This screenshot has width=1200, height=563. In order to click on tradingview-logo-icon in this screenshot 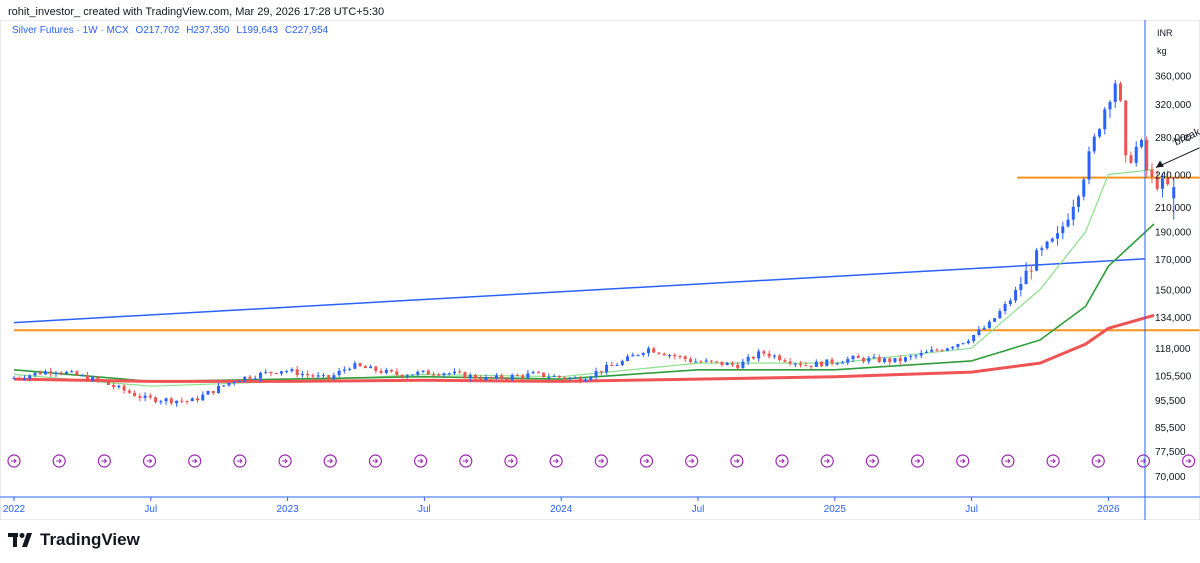, I will do `click(20, 540)`.